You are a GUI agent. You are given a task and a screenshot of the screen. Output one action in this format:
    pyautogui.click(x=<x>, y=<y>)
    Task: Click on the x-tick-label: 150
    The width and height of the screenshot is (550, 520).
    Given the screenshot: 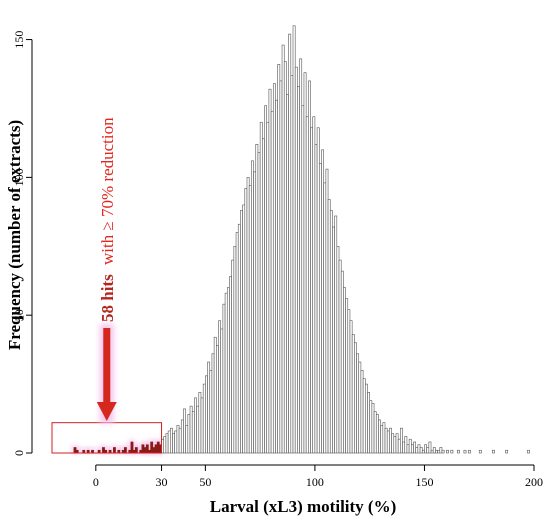 What is the action you would take?
    pyautogui.click(x=424, y=482)
    